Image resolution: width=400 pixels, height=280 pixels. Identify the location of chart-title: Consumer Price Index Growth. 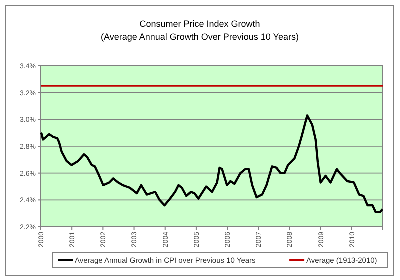
(200, 24).